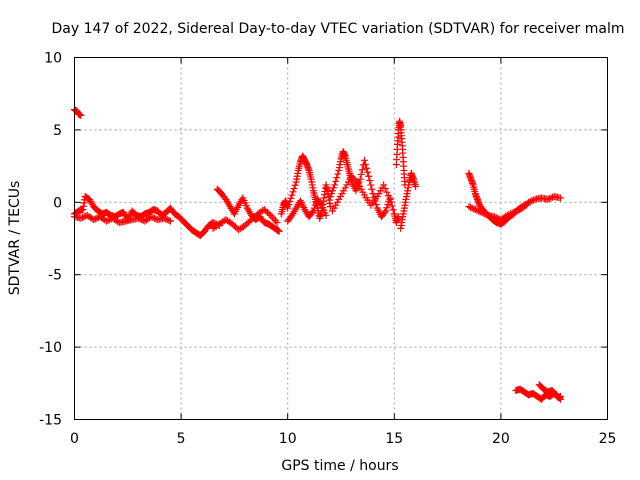 Image resolution: width=640 pixels, height=480 pixels. What do you see at coordinates (74, 439) in the screenshot?
I see `x-tick-label: 0` at bounding box center [74, 439].